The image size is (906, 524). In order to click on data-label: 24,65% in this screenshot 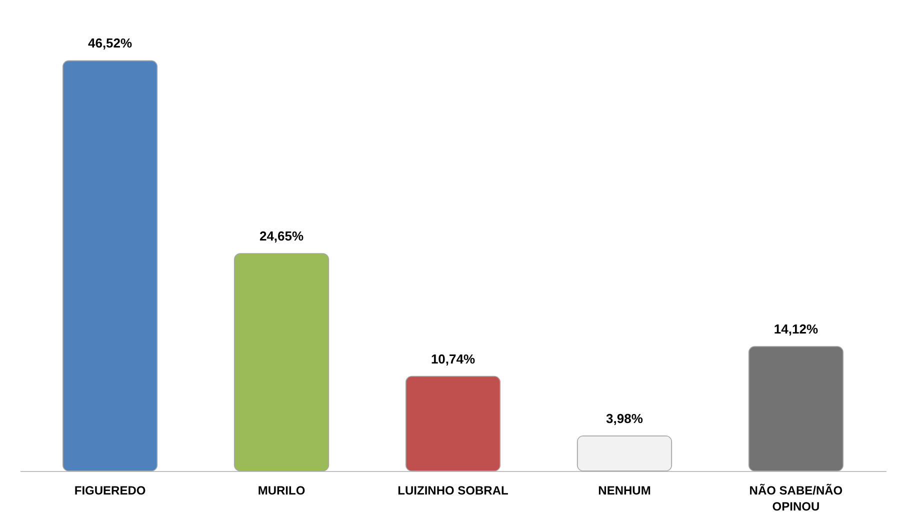, I will do `click(281, 236)`.